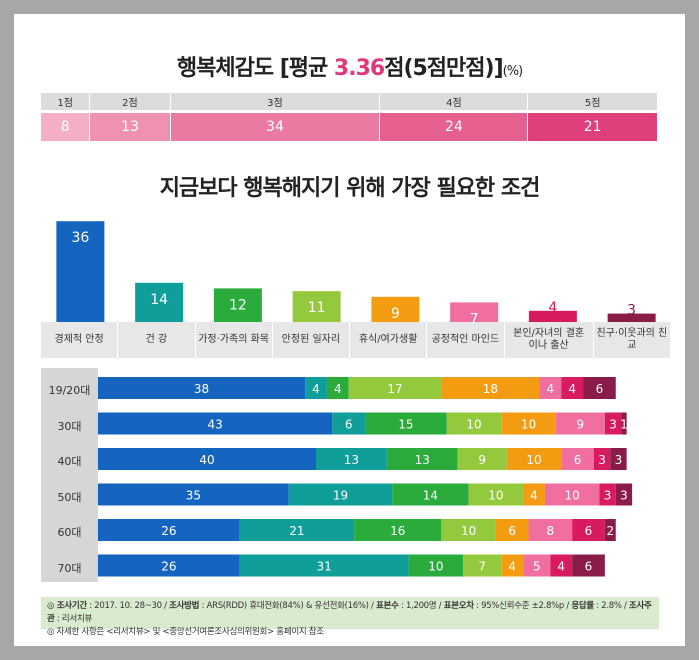 This screenshot has height=660, width=699. Describe the element at coordinates (458, 606) in the screenshot. I see `footnote-key: 표본오차` at that location.